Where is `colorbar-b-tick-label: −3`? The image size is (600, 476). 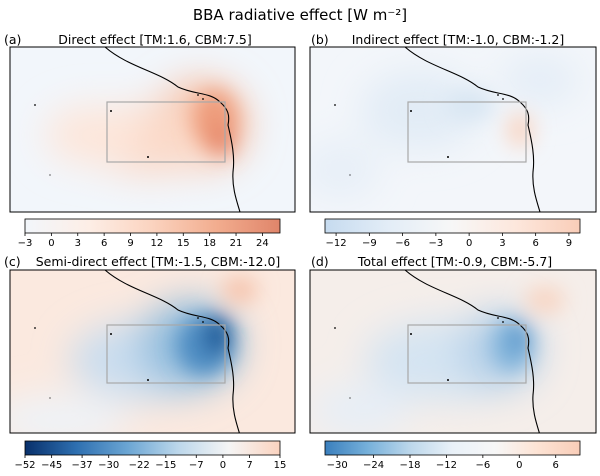 colorbar-b-tick-label: −3 is located at coordinates (435, 243).